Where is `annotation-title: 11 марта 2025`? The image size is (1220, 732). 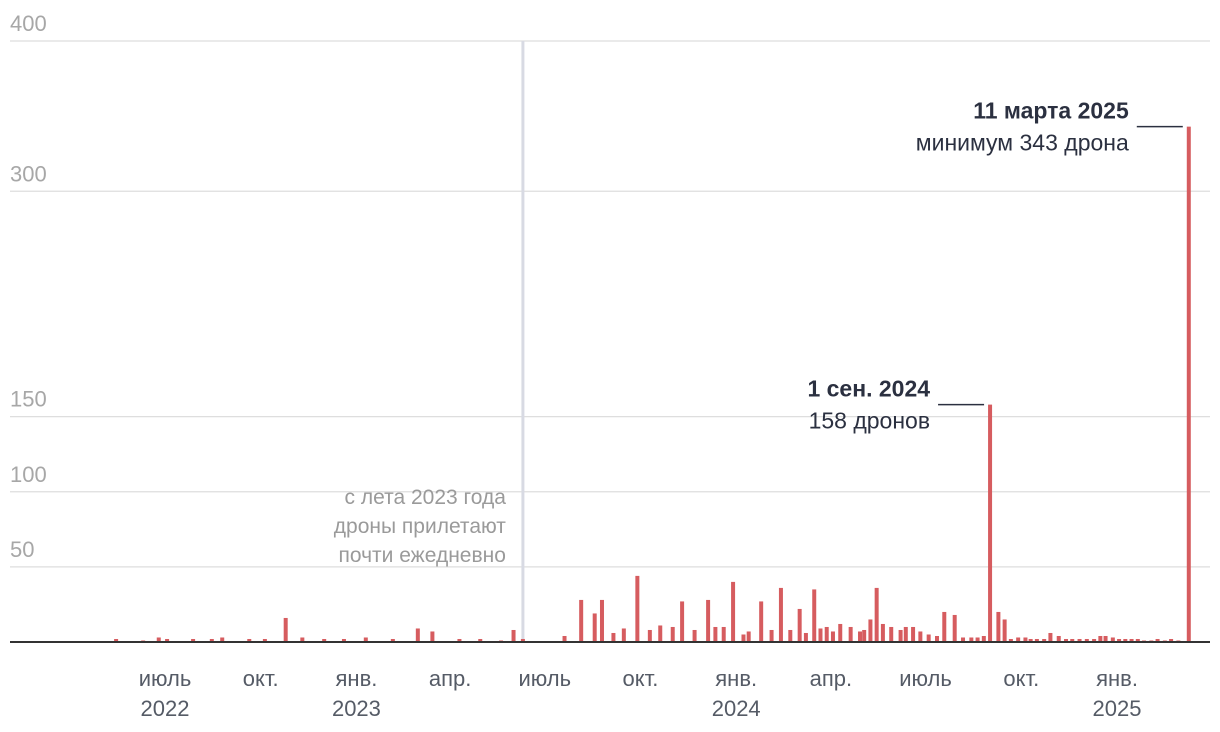 annotation-title: 11 марта 2025 is located at coordinates (1051, 111).